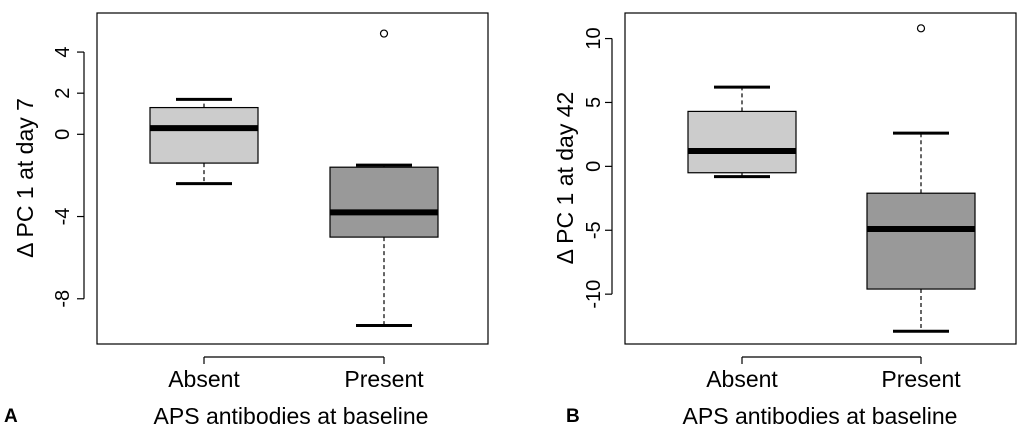  What do you see at coordinates (11, 416) in the screenshot?
I see `panel-label: A` at bounding box center [11, 416].